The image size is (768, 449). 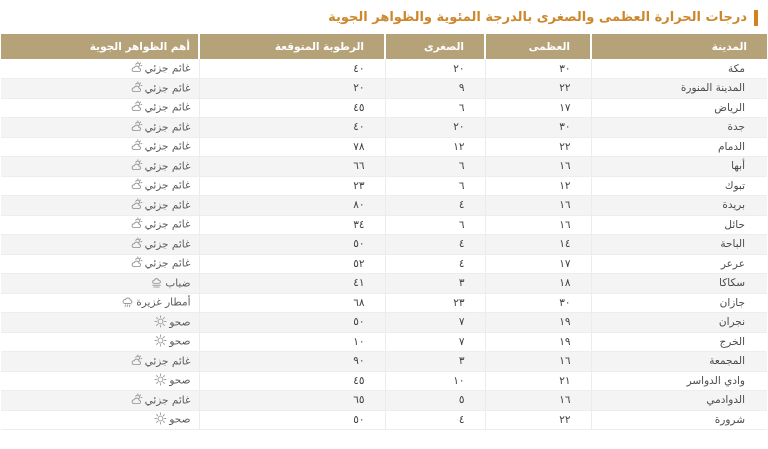 What do you see at coordinates (384, 166) in the screenshot?
I see `table-row: أبها ١٦ ٦ ٦٦ غائم جزئي` at bounding box center [384, 166].